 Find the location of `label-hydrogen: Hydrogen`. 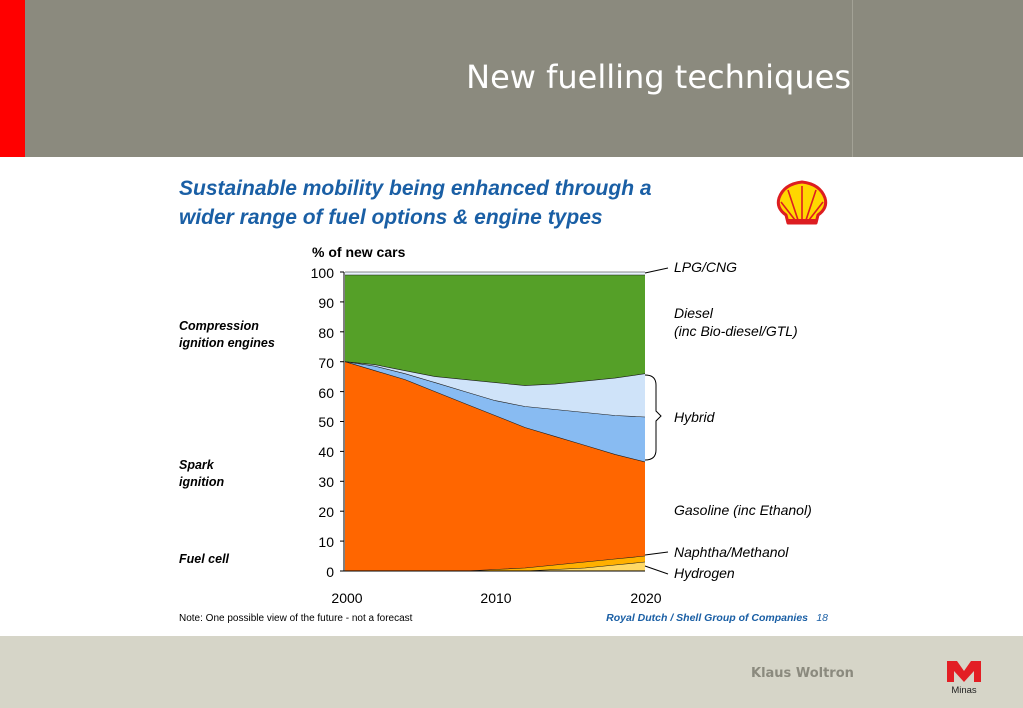

label-hydrogen: Hydrogen is located at coordinates (704, 573).